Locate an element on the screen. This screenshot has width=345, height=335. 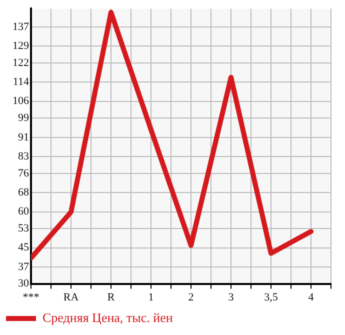
y-tick-label: 30 is located at coordinates (24, 284).